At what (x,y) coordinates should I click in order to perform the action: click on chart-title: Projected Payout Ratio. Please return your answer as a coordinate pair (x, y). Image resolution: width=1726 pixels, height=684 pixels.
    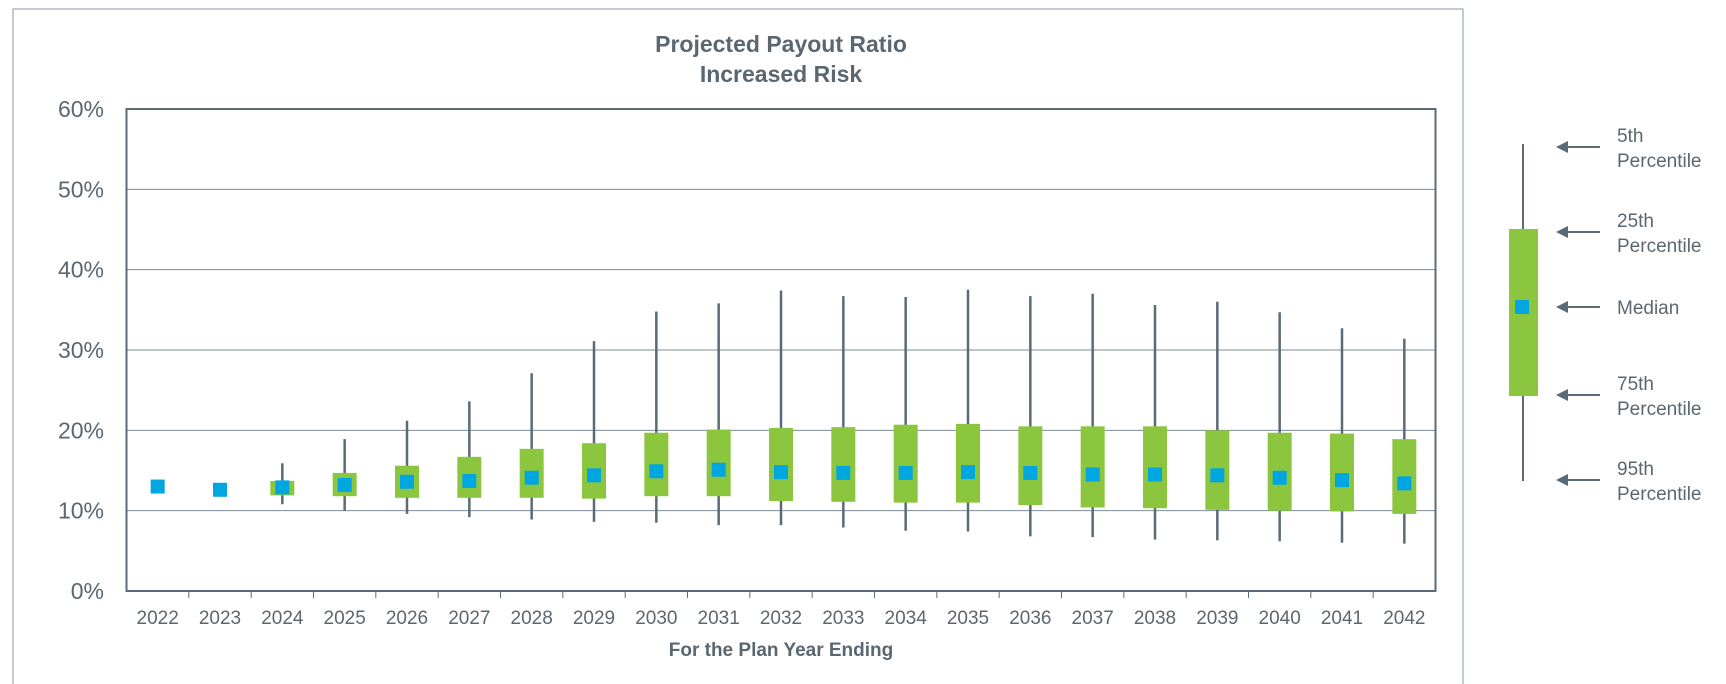
    Looking at the image, I should click on (781, 44).